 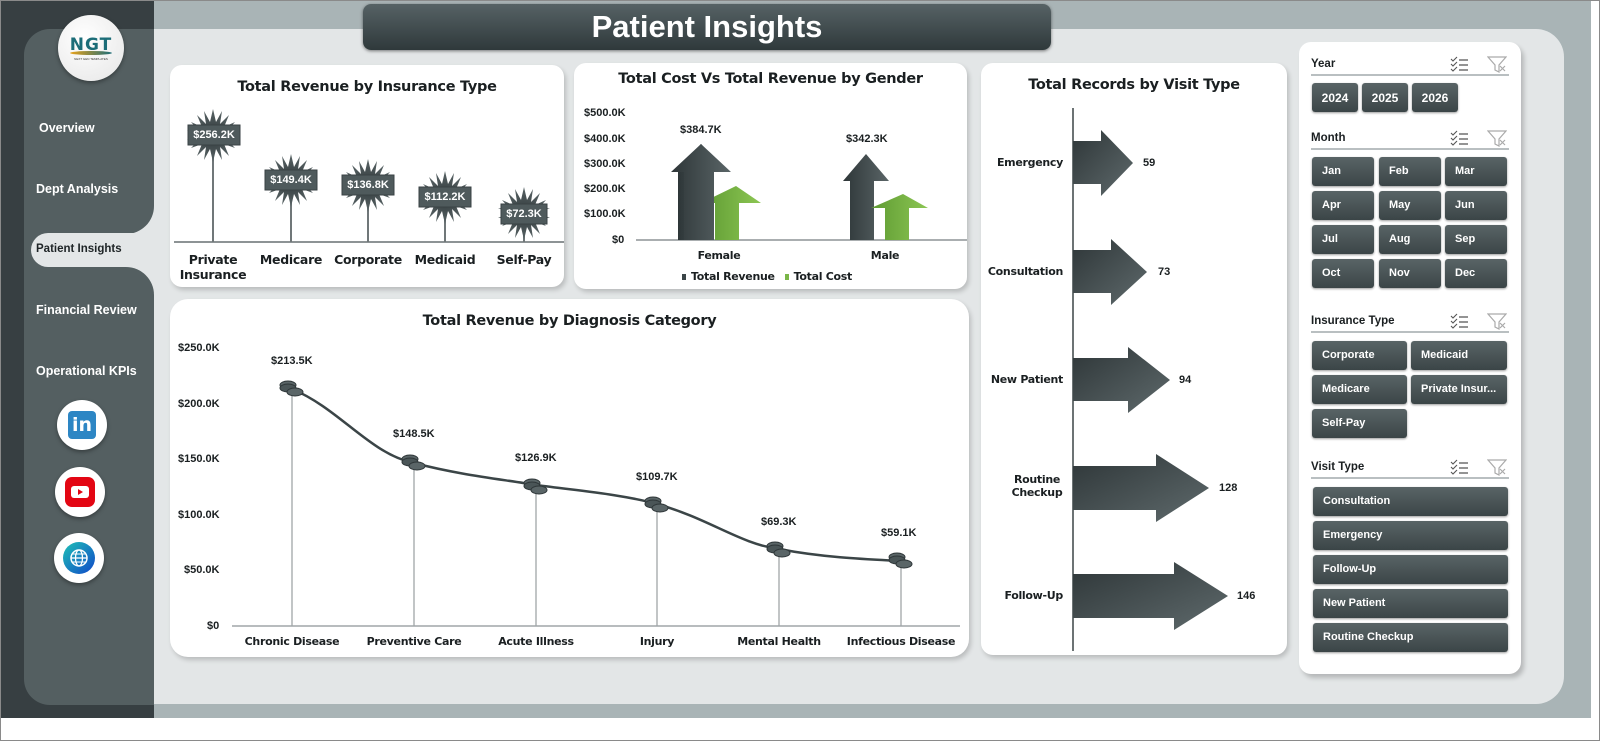 What do you see at coordinates (1025, 271) in the screenshot?
I see `category-label: Consultation` at bounding box center [1025, 271].